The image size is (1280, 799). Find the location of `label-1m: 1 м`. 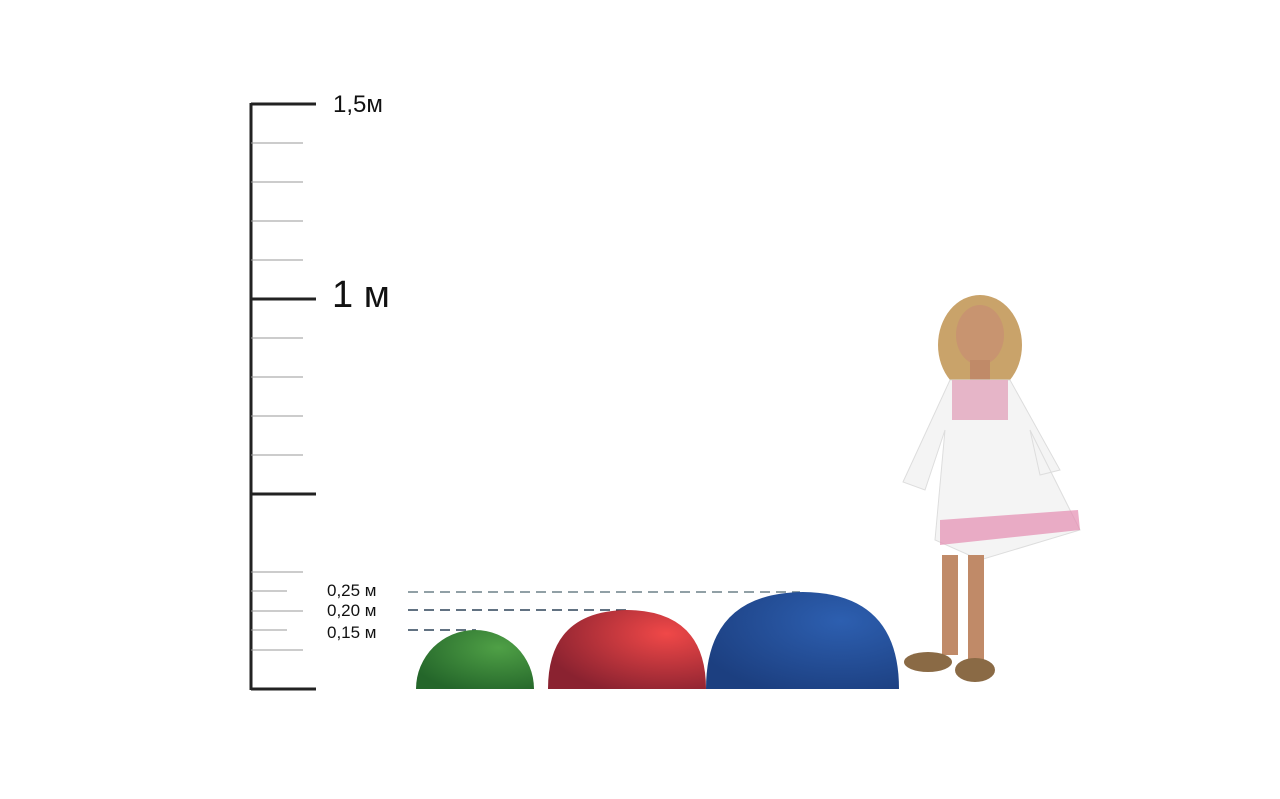

label-1m: 1 м is located at coordinates (361, 295).